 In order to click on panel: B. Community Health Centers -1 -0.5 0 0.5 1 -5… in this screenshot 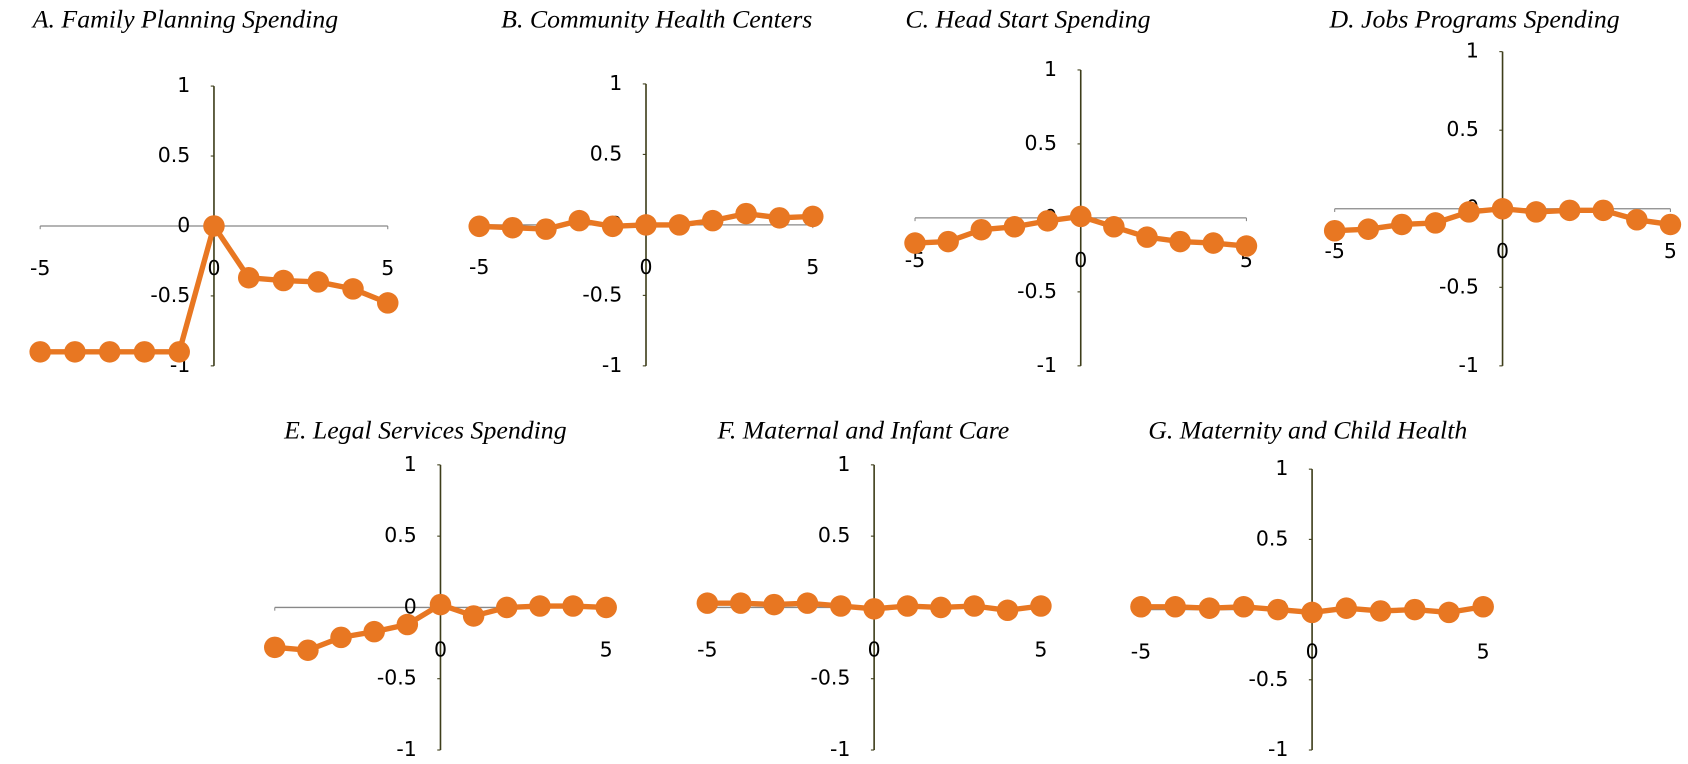, I will do `click(646, 190)`.